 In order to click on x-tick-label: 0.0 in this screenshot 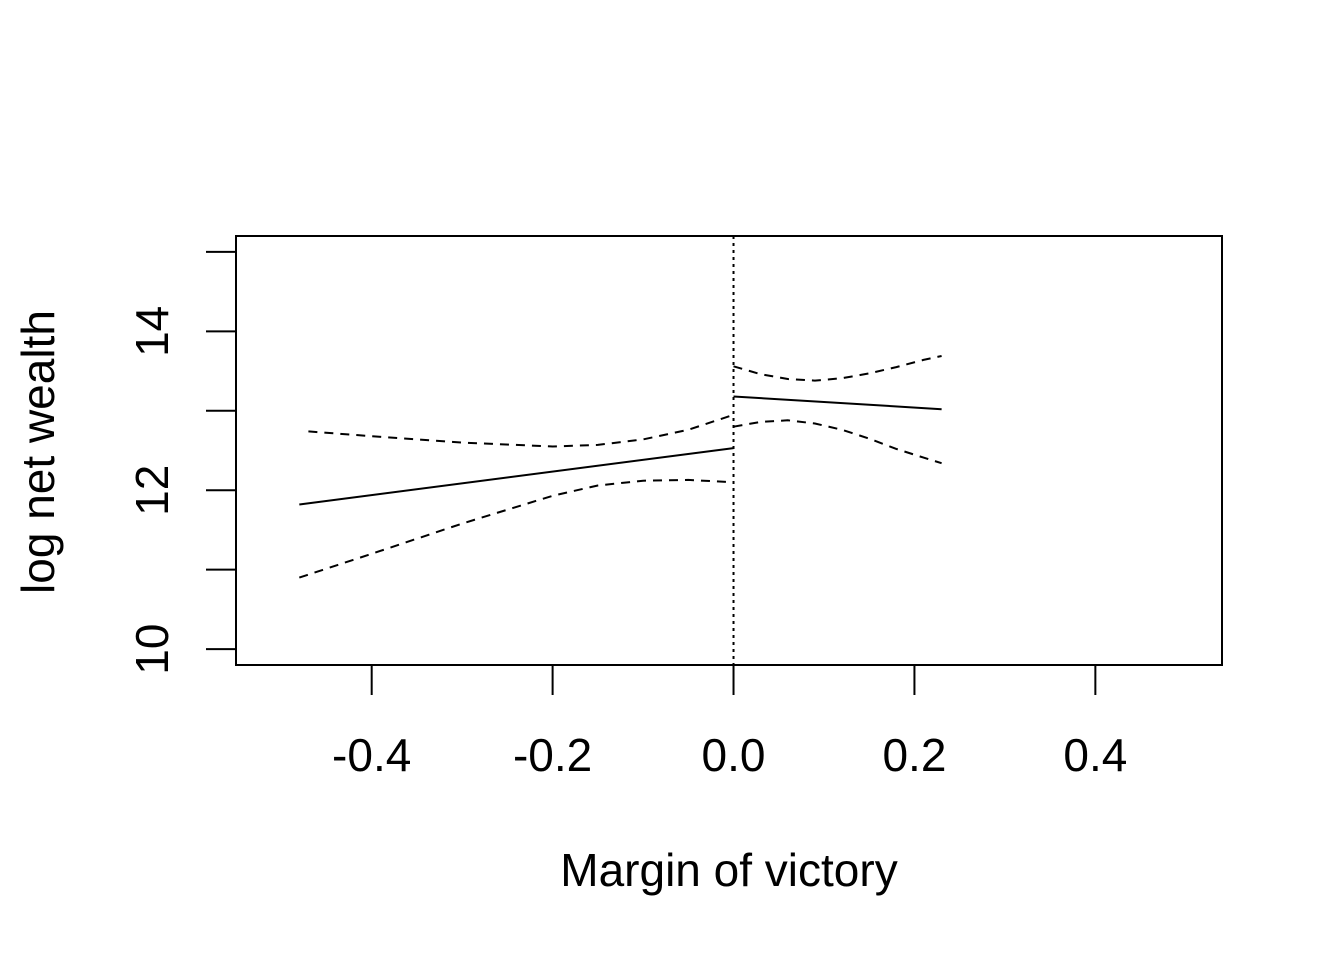, I will do `click(734, 755)`.